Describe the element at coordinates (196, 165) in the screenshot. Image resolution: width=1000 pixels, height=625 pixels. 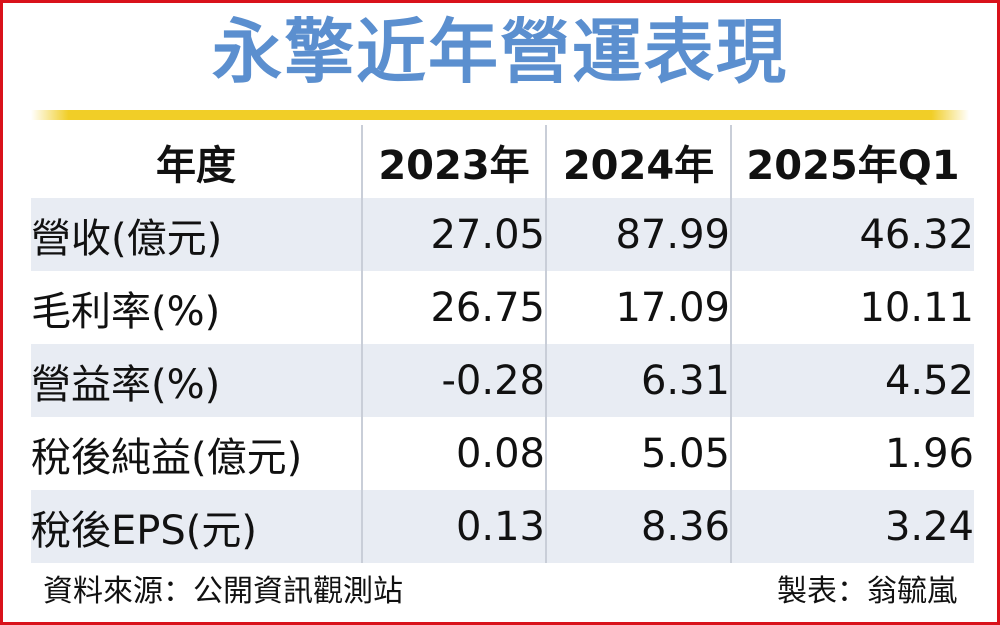
I see `header-year: 年度` at that location.